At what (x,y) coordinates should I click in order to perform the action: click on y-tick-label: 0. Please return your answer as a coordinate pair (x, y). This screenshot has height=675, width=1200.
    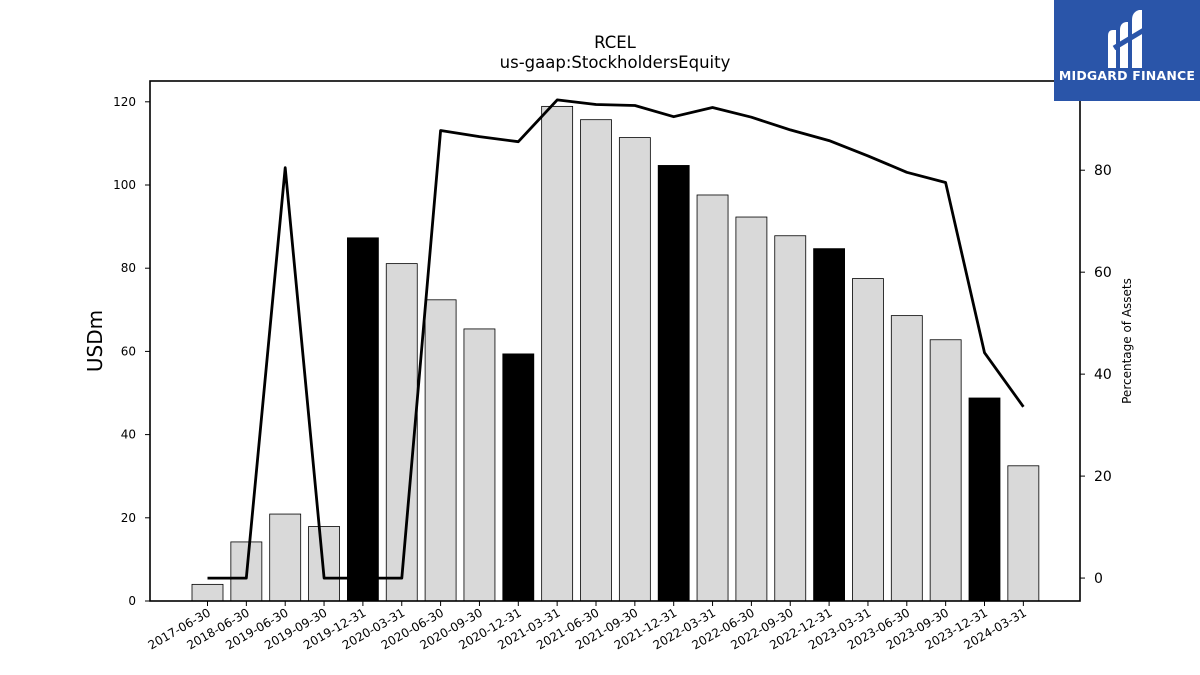
    Looking at the image, I should click on (132, 601).